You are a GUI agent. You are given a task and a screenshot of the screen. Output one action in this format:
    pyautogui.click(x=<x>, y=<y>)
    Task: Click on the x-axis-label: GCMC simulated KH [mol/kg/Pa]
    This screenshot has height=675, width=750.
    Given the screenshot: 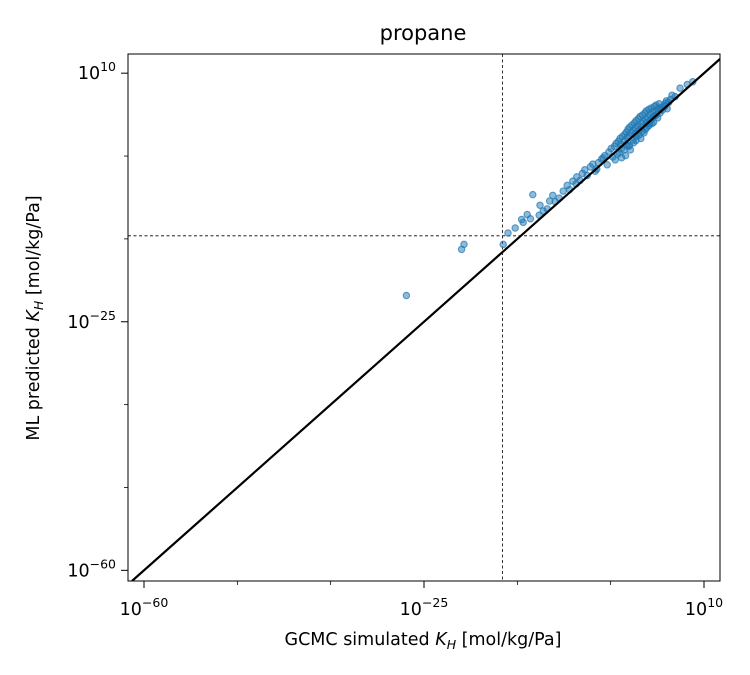 What is the action you would take?
    pyautogui.click(x=423, y=641)
    